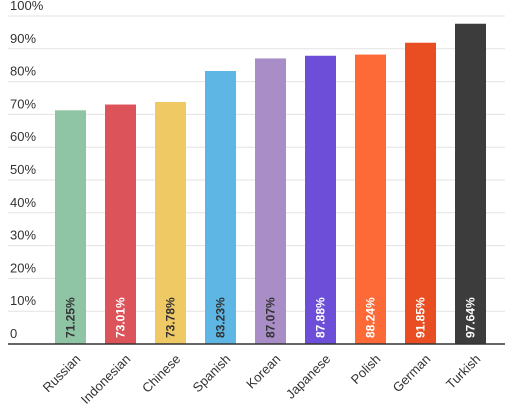 The height and width of the screenshot is (411, 510). What do you see at coordinates (212, 373) in the screenshot?
I see `x-tick-label: Spanish` at bounding box center [212, 373].